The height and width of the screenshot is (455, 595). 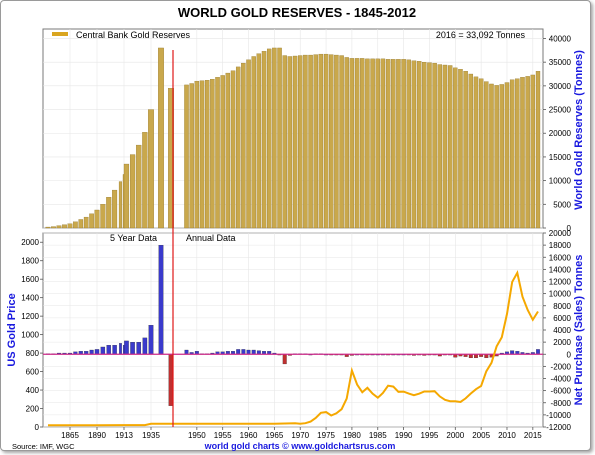 What do you see at coordinates (33, 372) in the screenshot?
I see `price-tick-label: 600` at bounding box center [33, 372].